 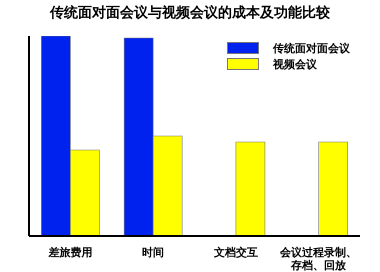 I want to click on legend-label: 视频会议, so click(x=295, y=64).